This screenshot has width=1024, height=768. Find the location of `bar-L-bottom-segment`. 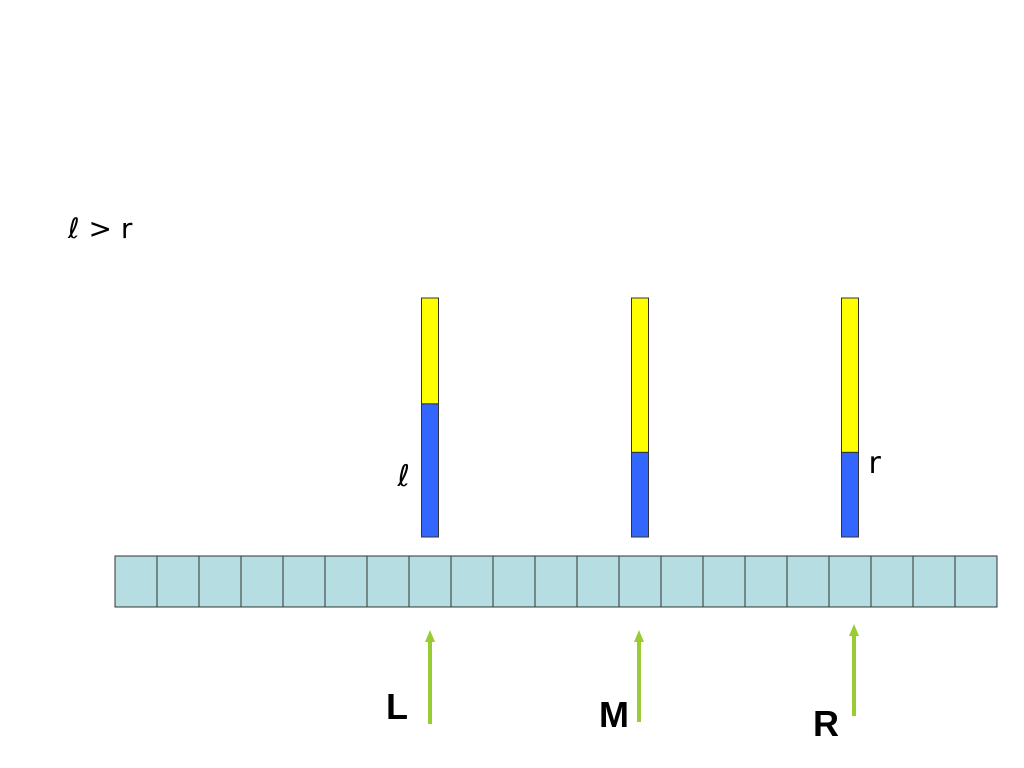

bar-L-bottom-segment is located at coordinates (430, 470).